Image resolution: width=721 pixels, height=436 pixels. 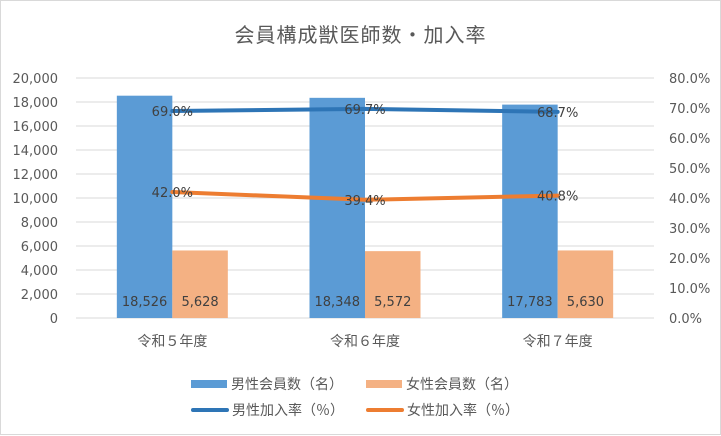 I want to click on legend-item-female-members: 女性会員数（名）, so click(x=453, y=384).